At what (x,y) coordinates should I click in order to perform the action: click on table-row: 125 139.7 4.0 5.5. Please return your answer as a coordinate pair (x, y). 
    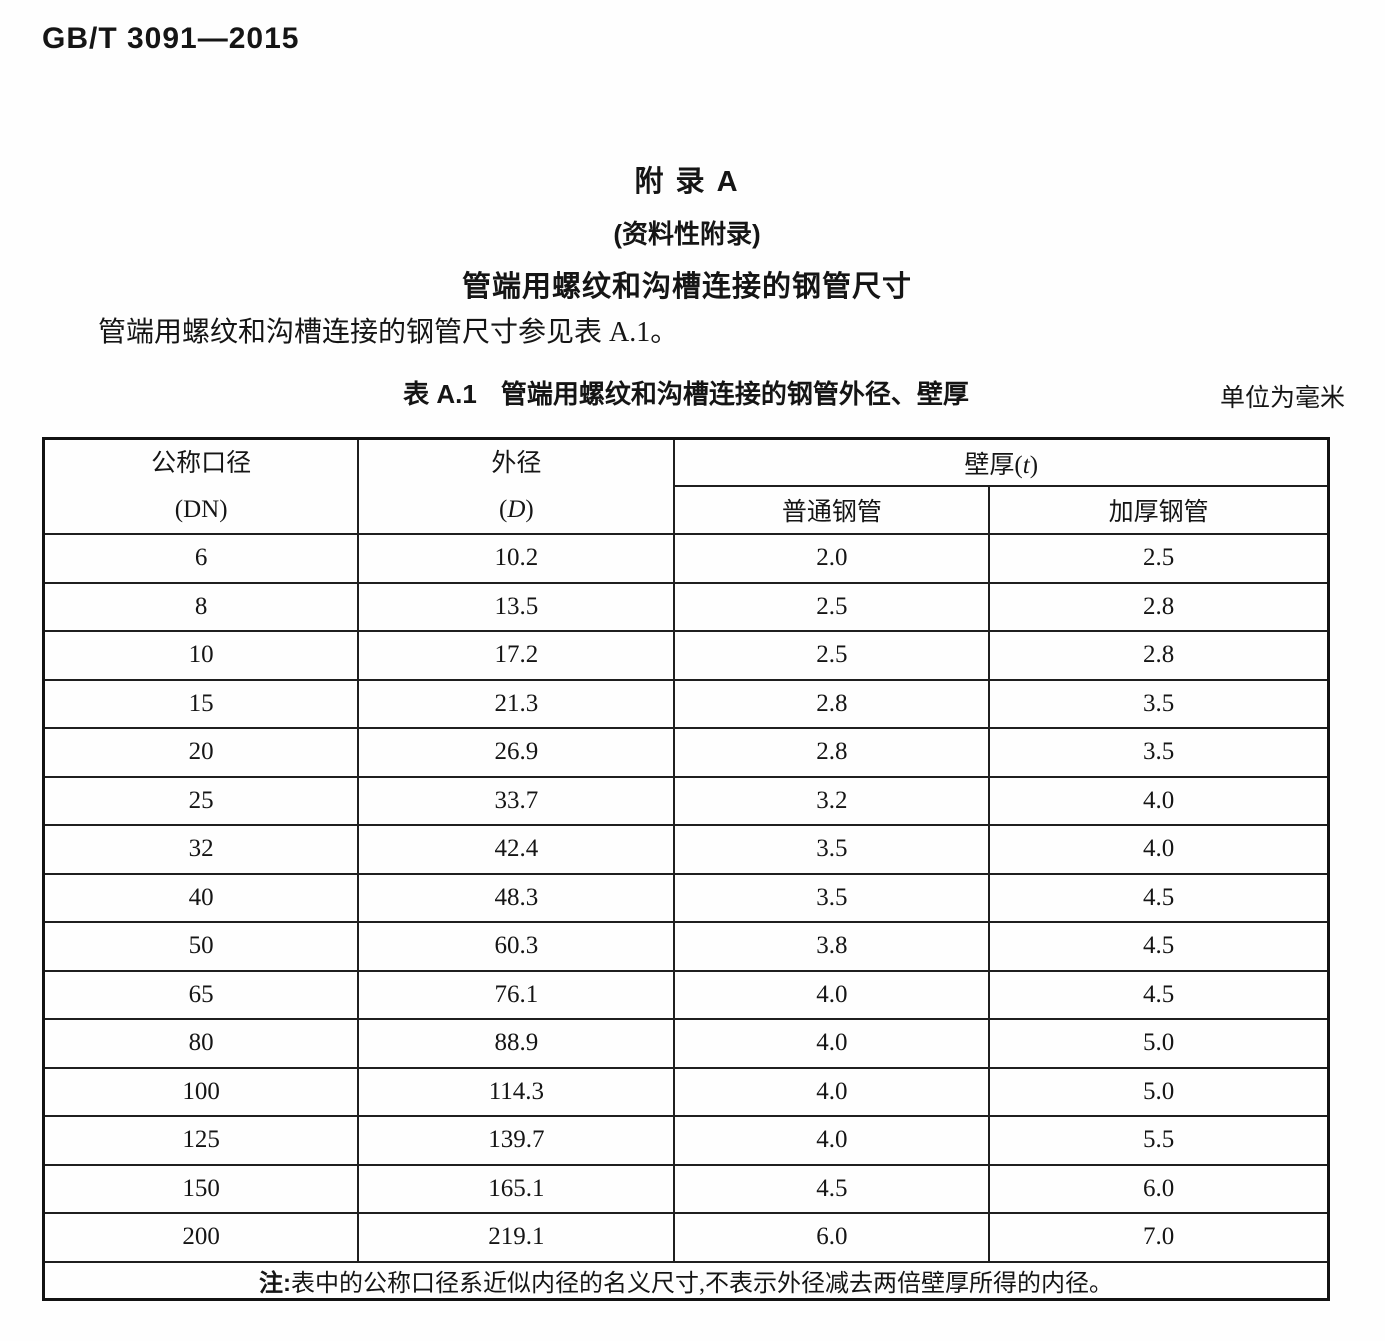
    Looking at the image, I should click on (686, 1140).